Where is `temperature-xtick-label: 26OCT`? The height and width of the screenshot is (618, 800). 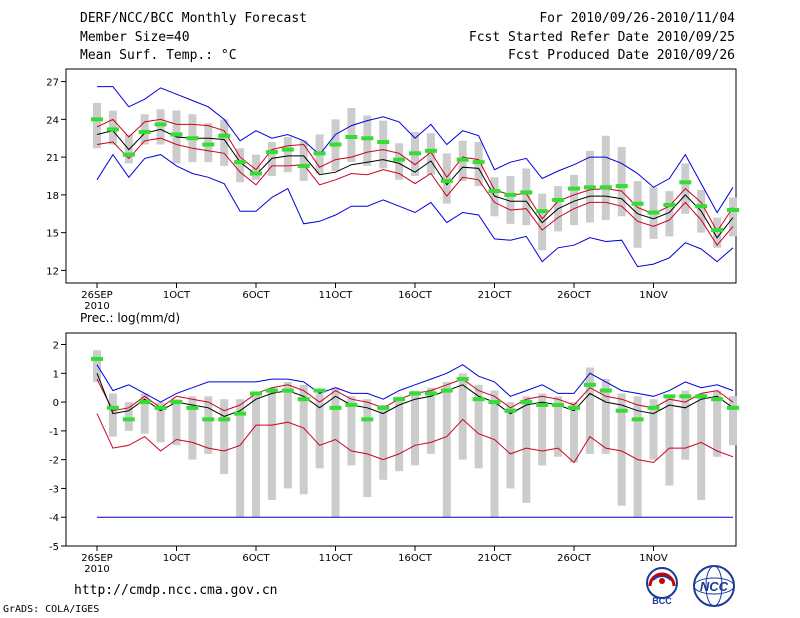
temperature-xtick-label: 26OCT is located at coordinates (574, 295).